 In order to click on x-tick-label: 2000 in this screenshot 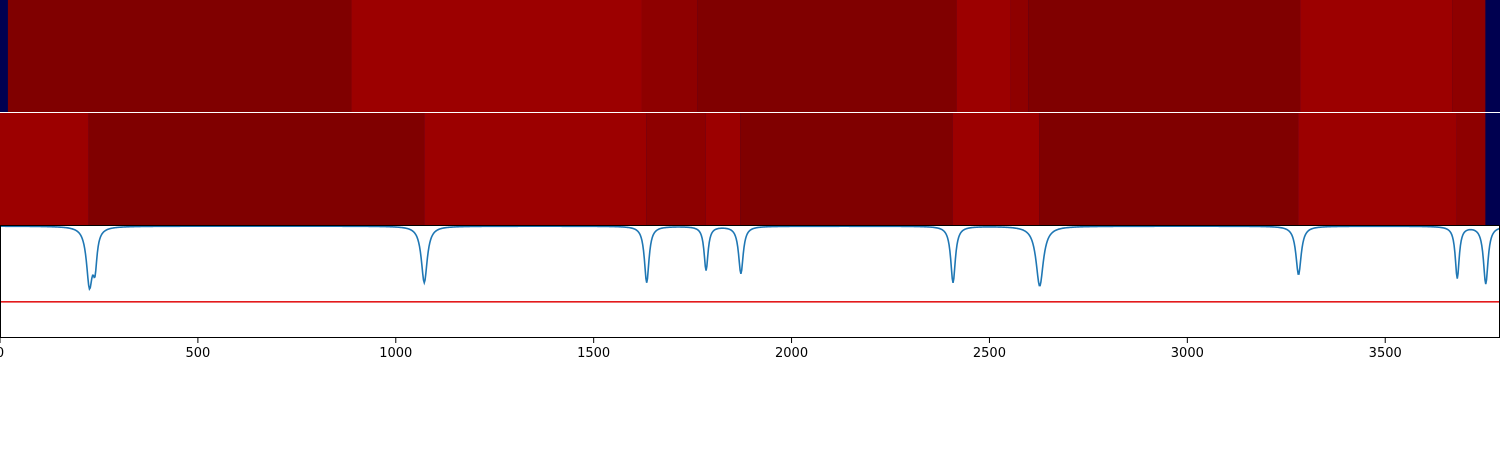, I will do `click(791, 353)`.